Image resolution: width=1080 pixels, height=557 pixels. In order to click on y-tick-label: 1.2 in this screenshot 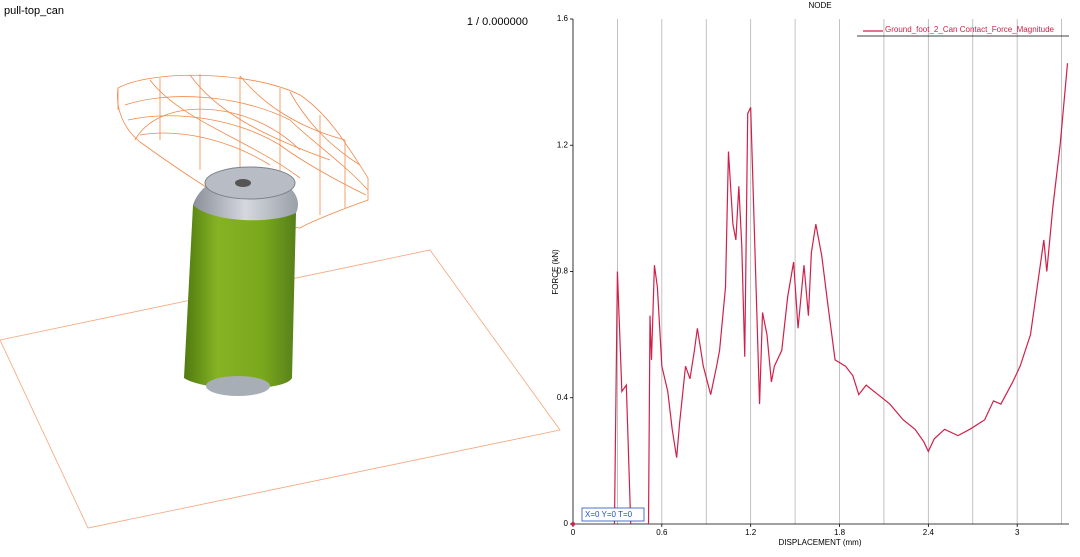, I will do `click(563, 144)`.